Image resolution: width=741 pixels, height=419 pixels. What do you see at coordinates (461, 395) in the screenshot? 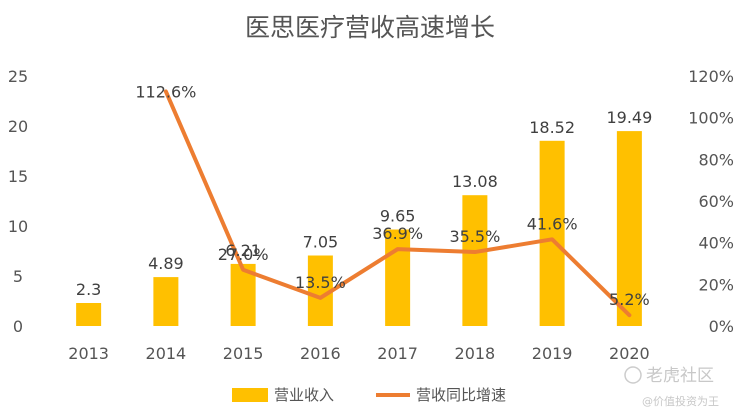
I see `legend-label-growth: 营收同比增速` at bounding box center [461, 395].